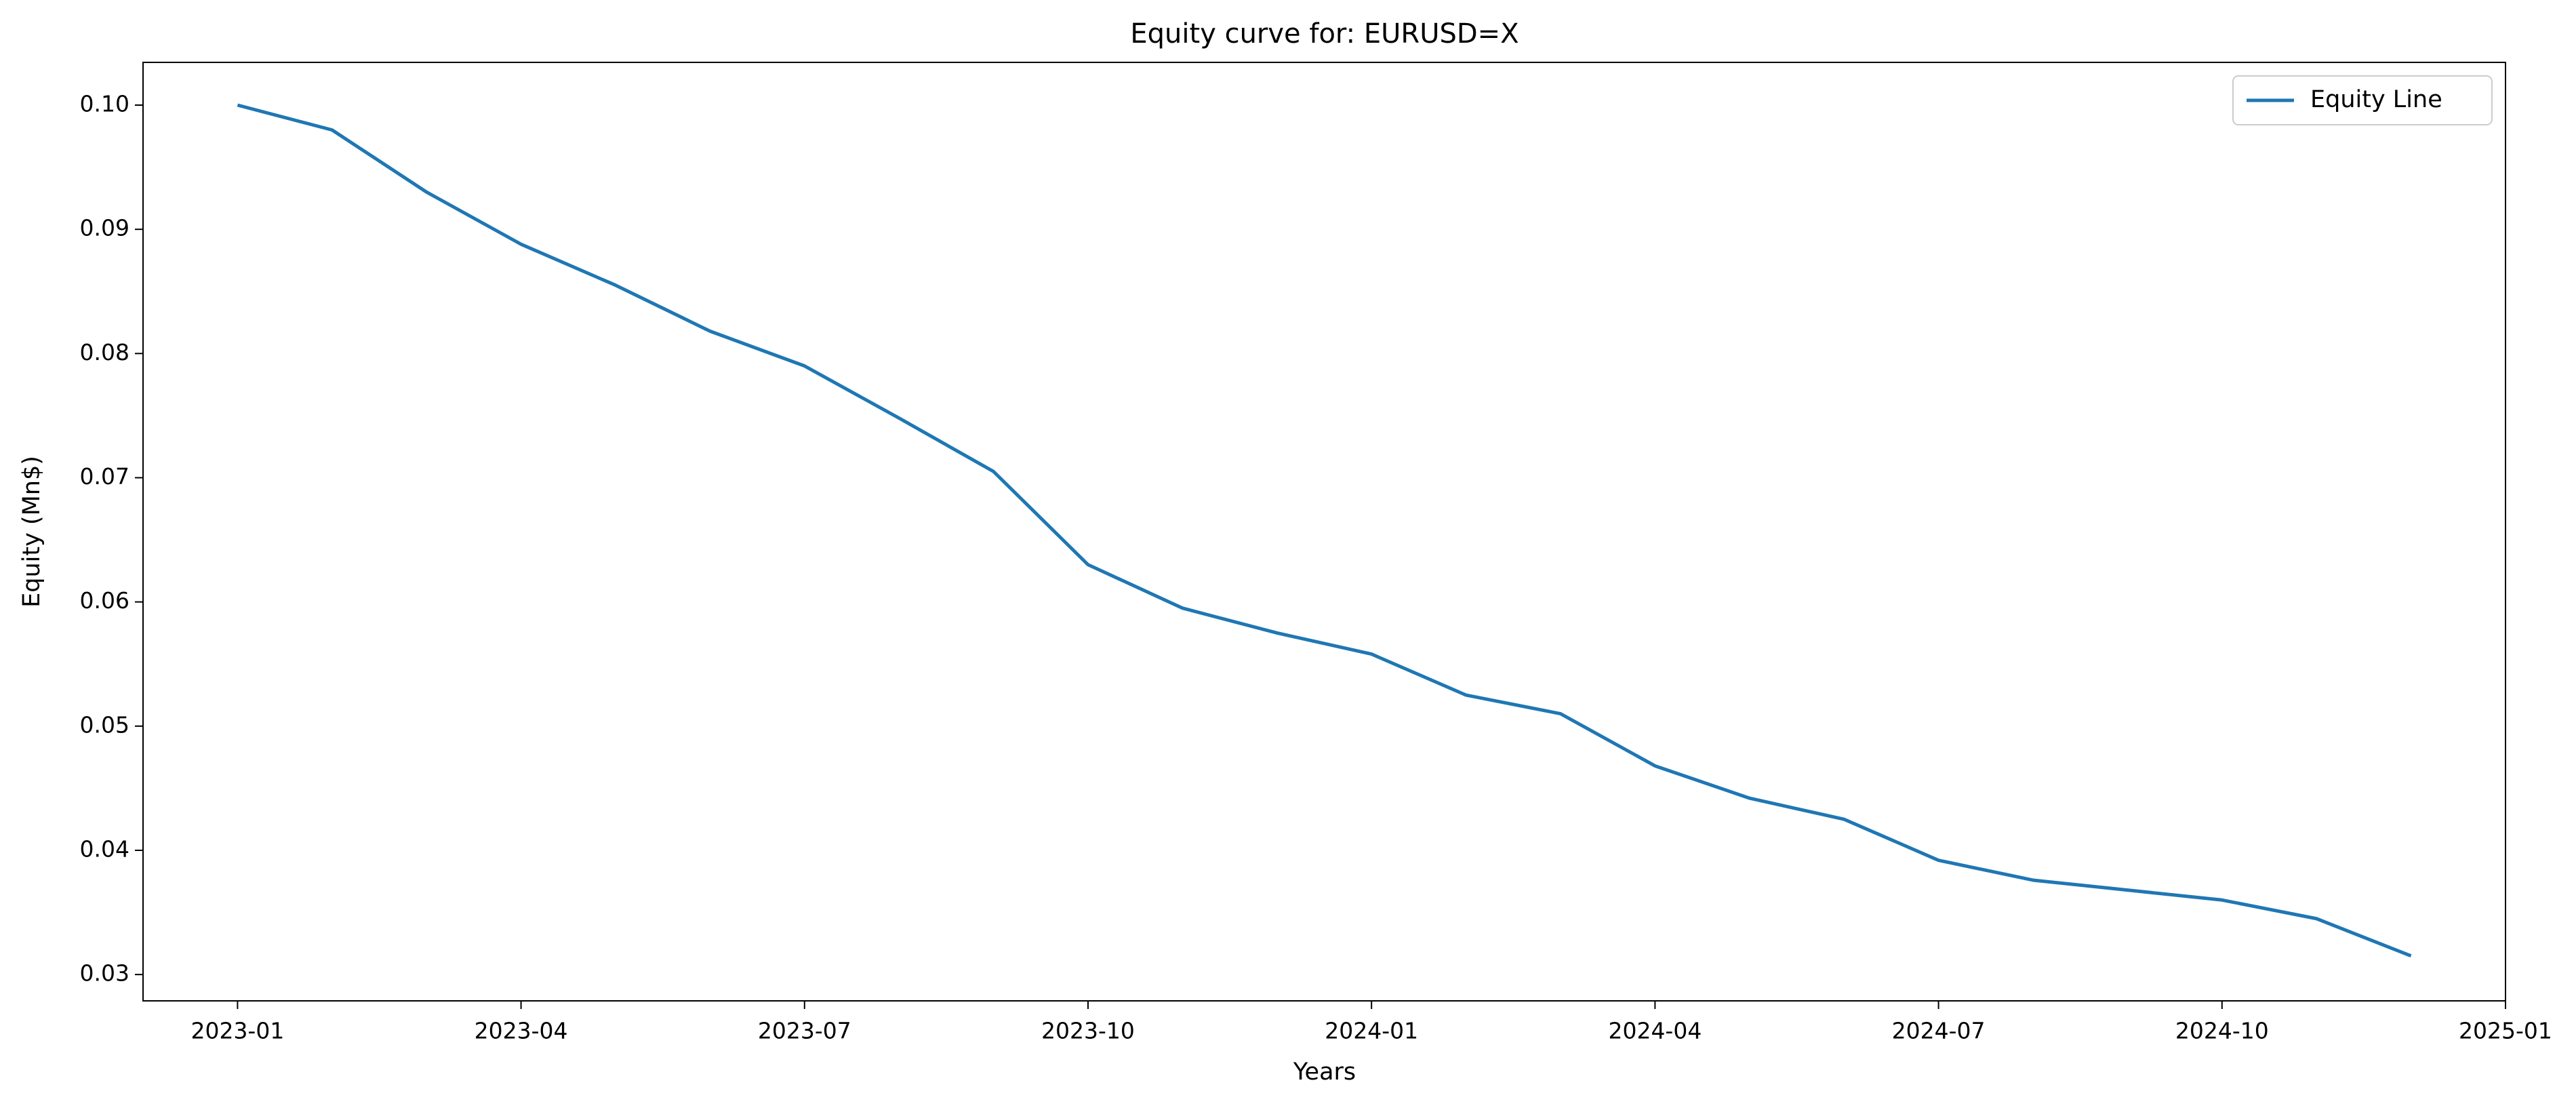 The width and height of the screenshot is (2576, 1108). What do you see at coordinates (104, 477) in the screenshot?
I see `y-tick-label: 0.07` at bounding box center [104, 477].